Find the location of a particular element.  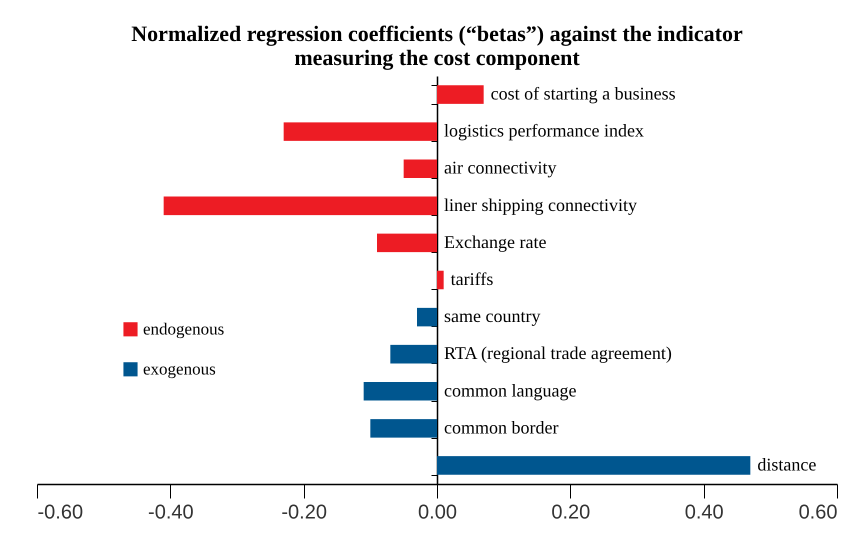

legend-label: endogenous is located at coordinates (183, 328).